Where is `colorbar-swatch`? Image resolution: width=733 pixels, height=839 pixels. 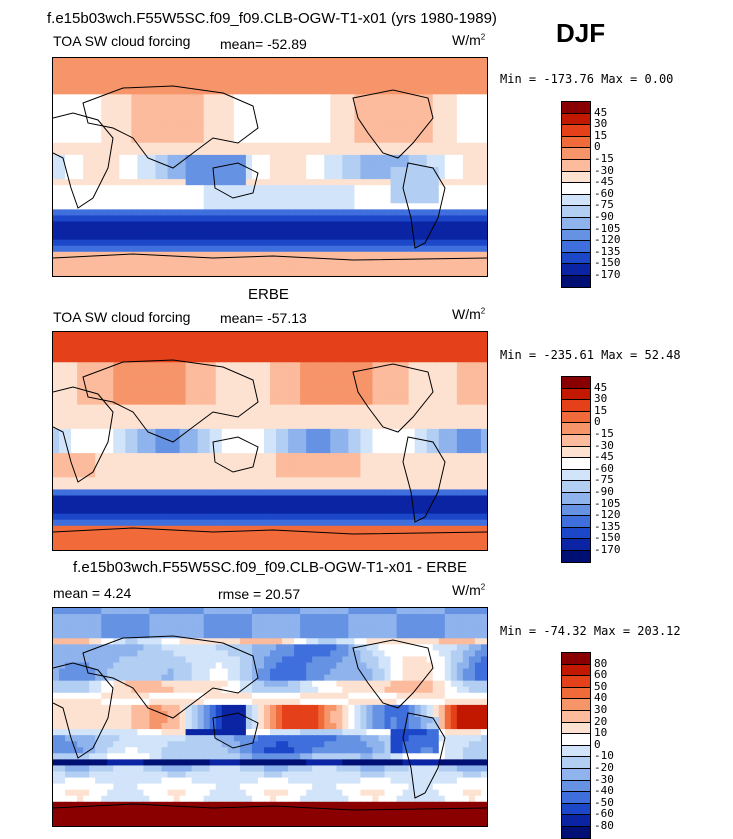 colorbar-swatch is located at coordinates (576, 281).